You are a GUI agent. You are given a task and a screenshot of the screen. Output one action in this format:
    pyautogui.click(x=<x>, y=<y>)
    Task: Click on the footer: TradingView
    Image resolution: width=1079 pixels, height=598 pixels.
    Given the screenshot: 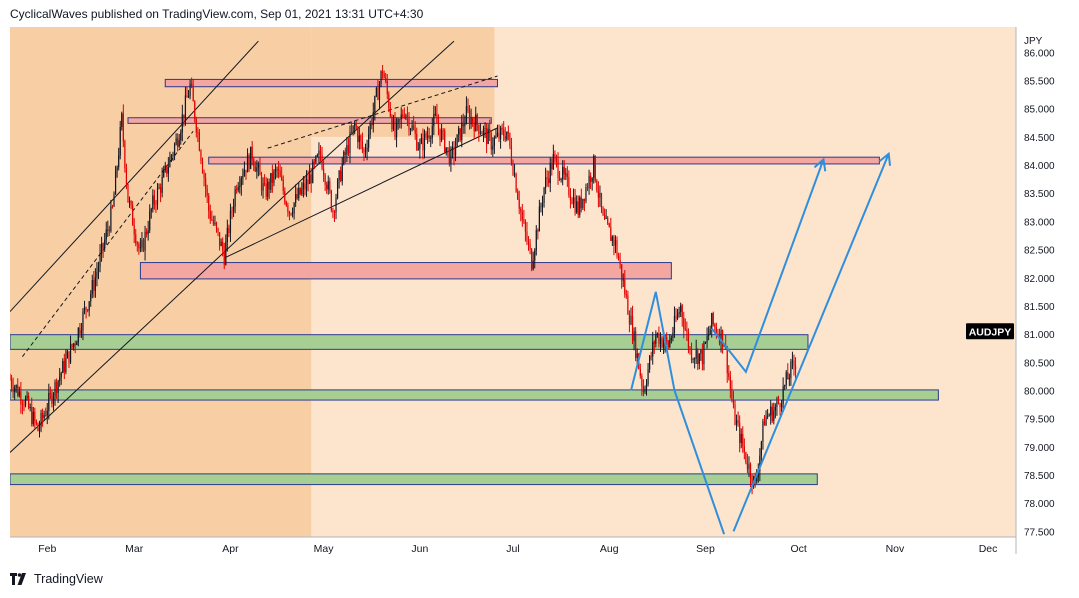 What is the action you would take?
    pyautogui.click(x=56, y=579)
    